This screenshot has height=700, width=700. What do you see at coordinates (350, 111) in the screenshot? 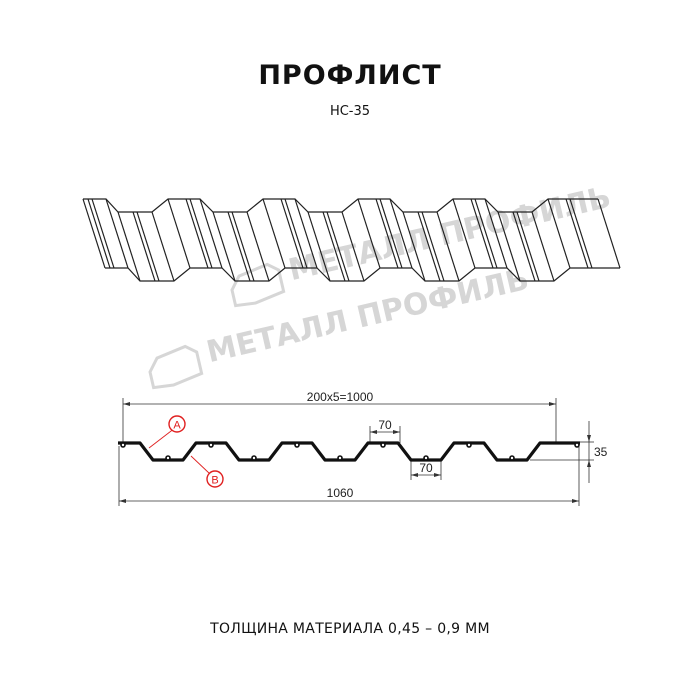
I see `model-subtitle: НС-35` at bounding box center [350, 111].